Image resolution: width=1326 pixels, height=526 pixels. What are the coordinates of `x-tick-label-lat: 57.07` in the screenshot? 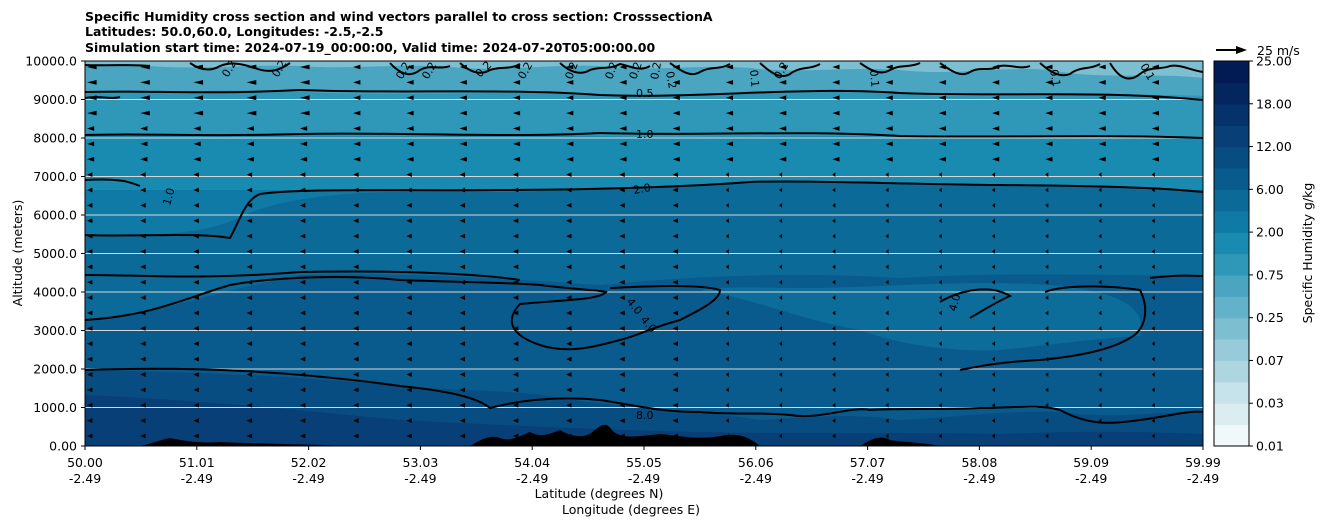 It's located at (868, 462).